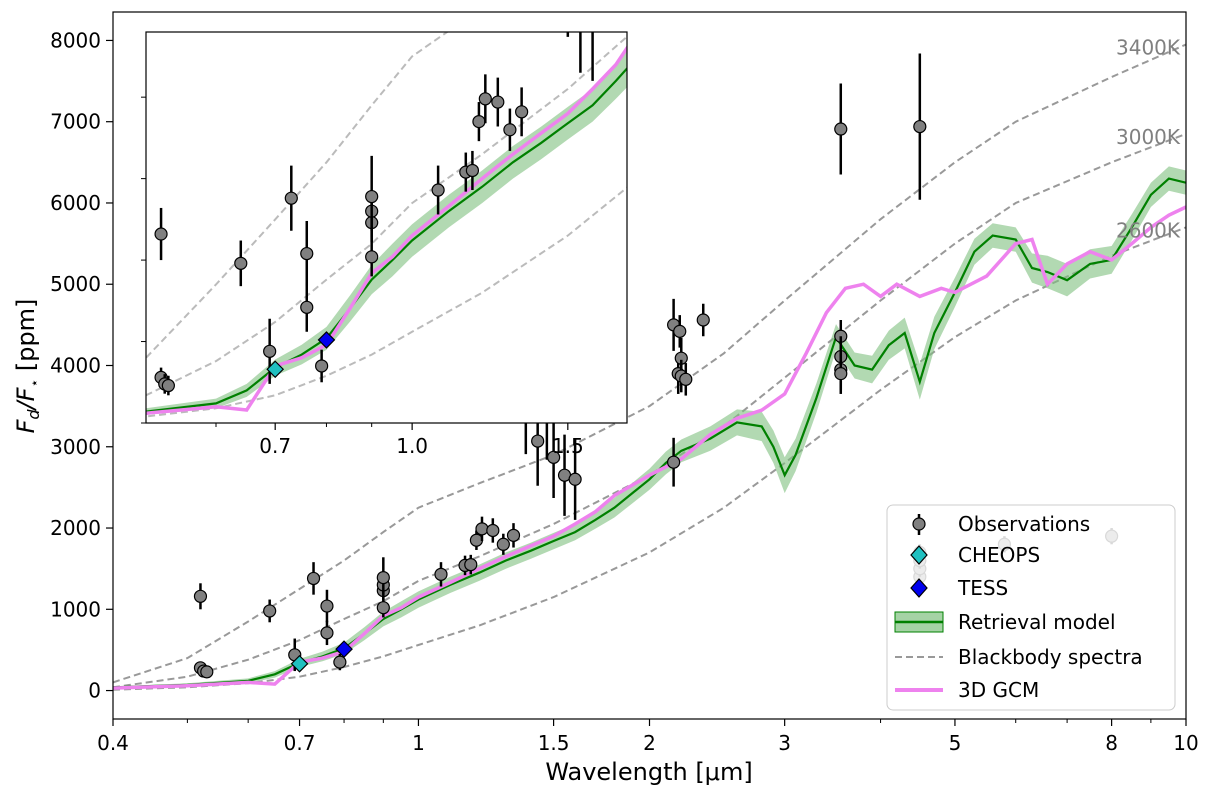 This screenshot has width=1212, height=800. I want to click on y-tick-label: 0, so click(94, 691).